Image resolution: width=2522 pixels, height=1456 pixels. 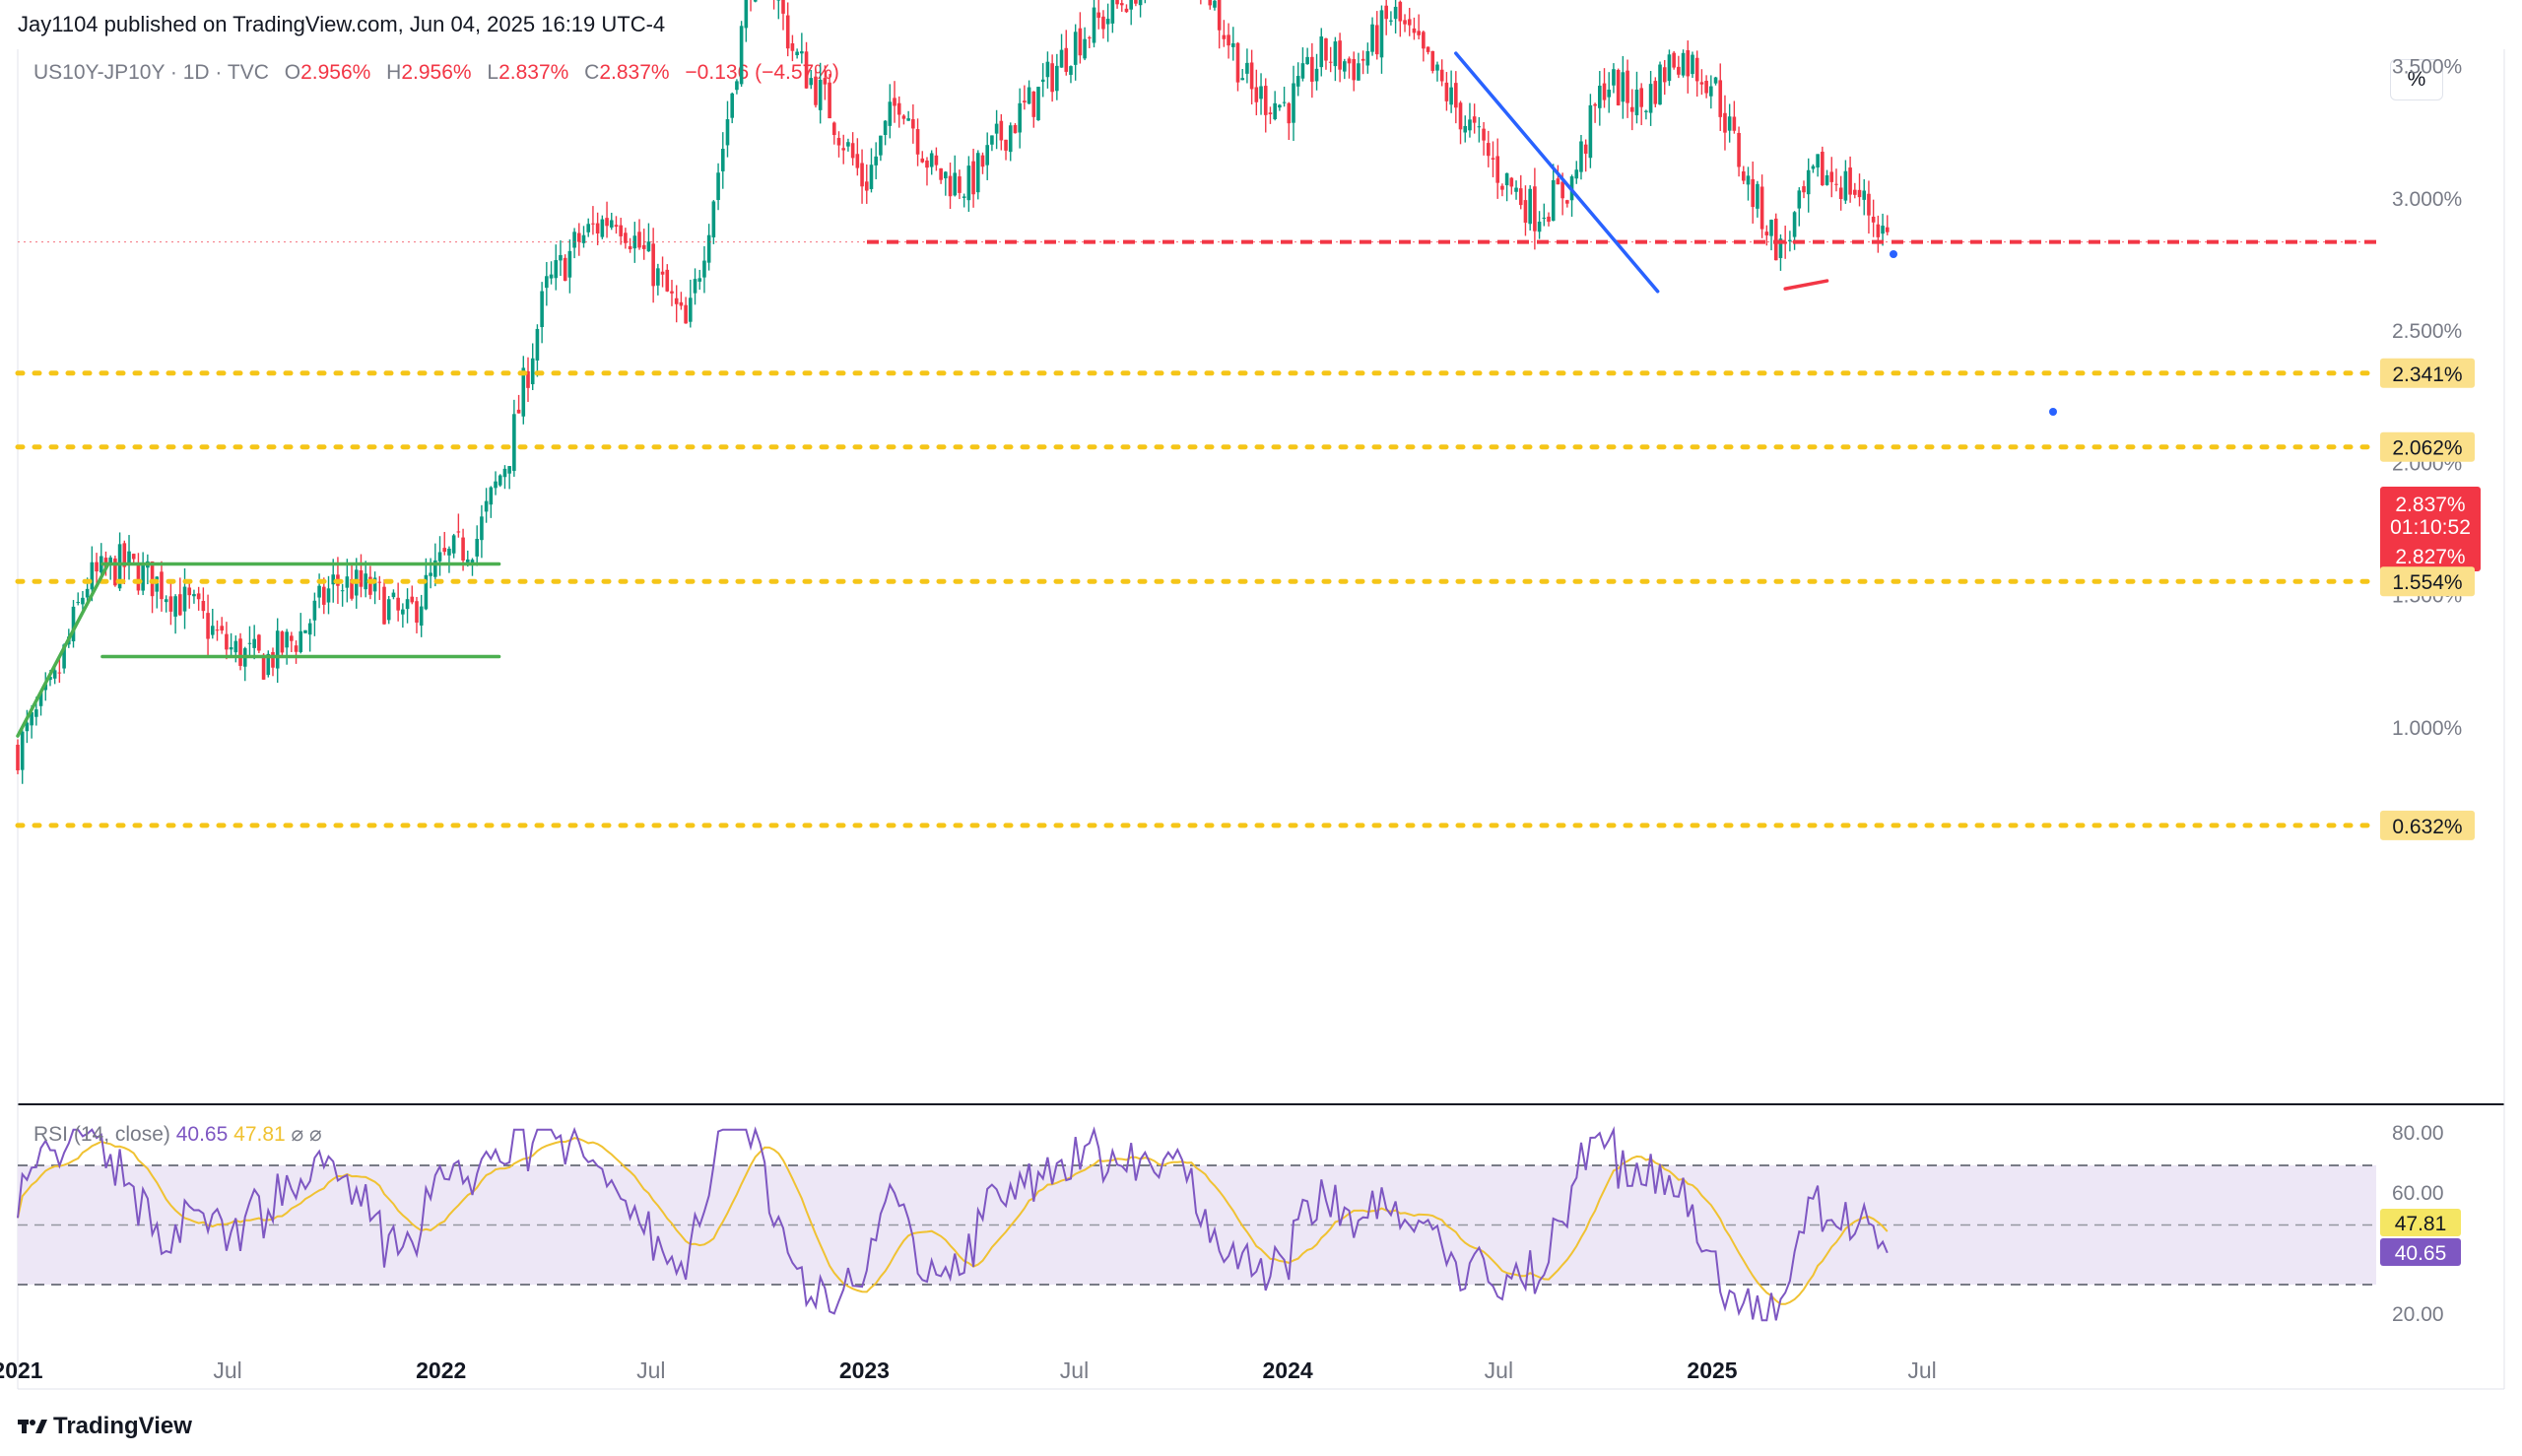 What do you see at coordinates (1921, 1370) in the screenshot?
I see `time-axis-label: Jul` at bounding box center [1921, 1370].